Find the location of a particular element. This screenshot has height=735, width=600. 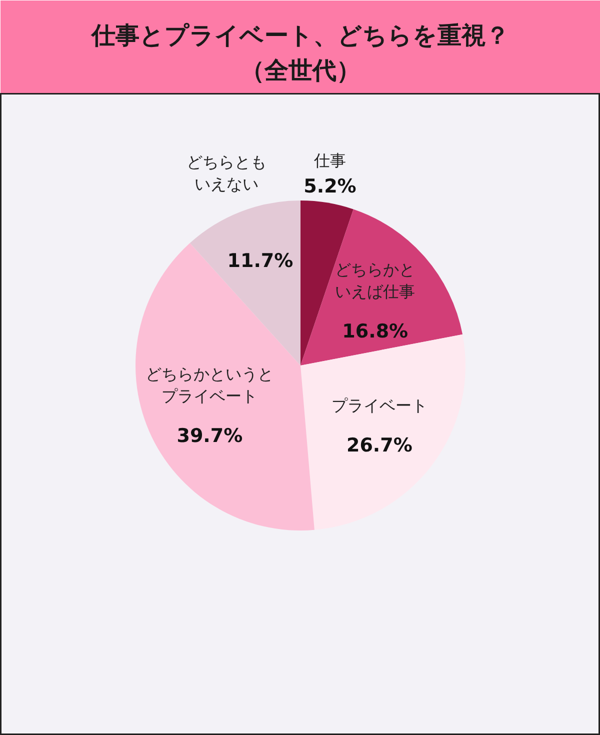

data-label: 5.2% is located at coordinates (330, 186).